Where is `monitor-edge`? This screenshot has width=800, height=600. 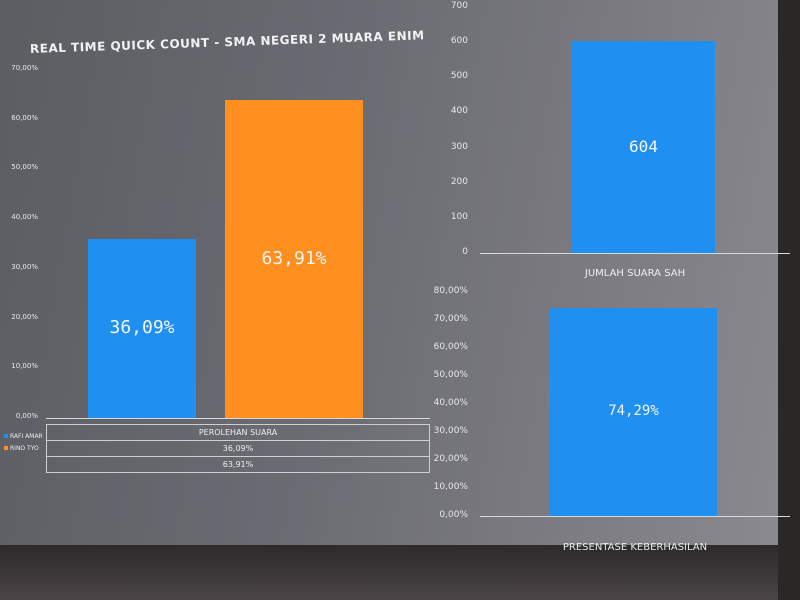
monitor-edge is located at coordinates (789, 300).